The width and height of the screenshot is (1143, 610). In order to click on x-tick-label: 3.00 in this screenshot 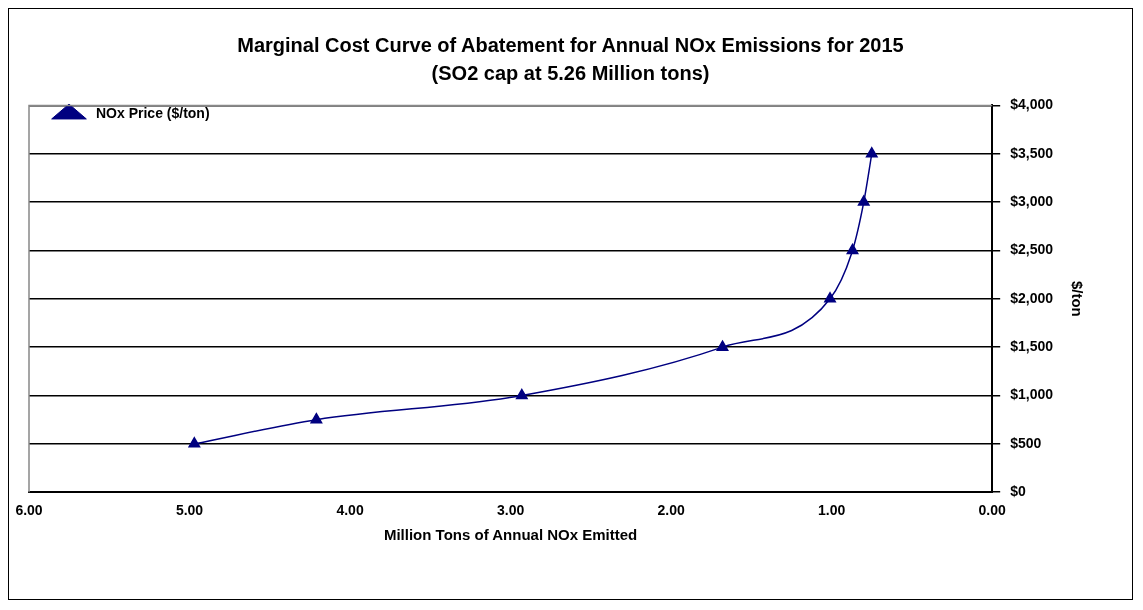, I will do `click(510, 510)`.